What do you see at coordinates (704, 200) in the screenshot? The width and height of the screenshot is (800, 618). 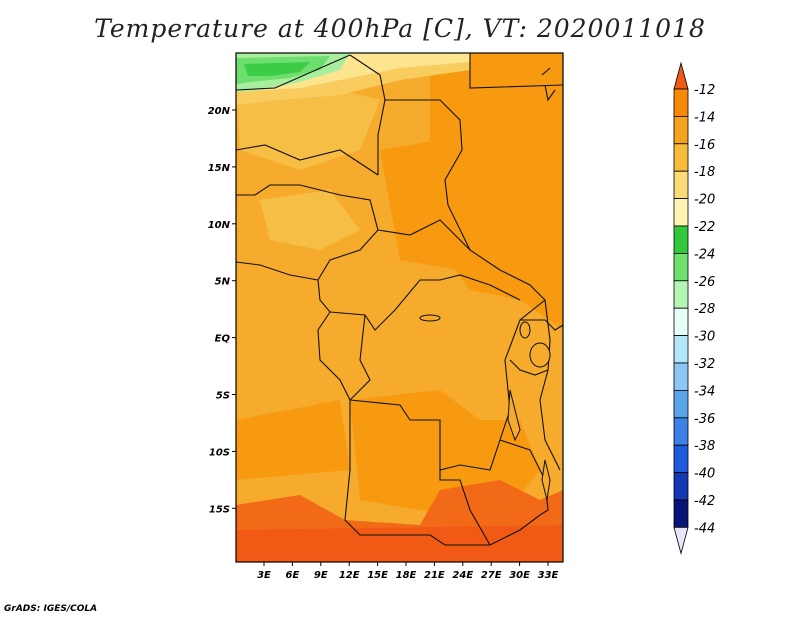 I see `colorbar-label: -20` at bounding box center [704, 200].